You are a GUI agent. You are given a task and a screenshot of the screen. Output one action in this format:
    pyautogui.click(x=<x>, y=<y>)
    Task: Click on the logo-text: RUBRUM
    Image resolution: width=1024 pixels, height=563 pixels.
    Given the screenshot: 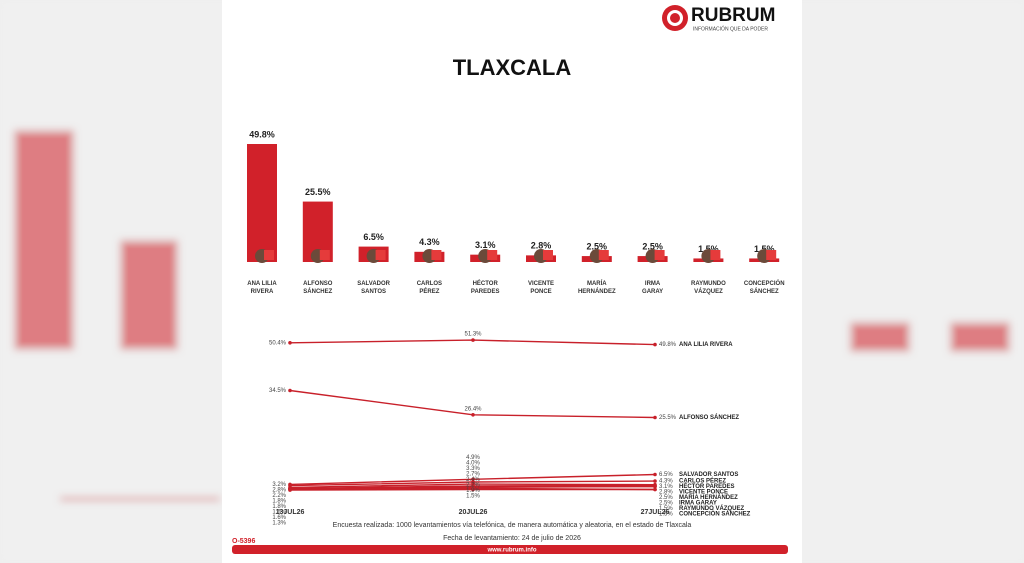 What is the action you would take?
    pyautogui.click(x=733, y=15)
    